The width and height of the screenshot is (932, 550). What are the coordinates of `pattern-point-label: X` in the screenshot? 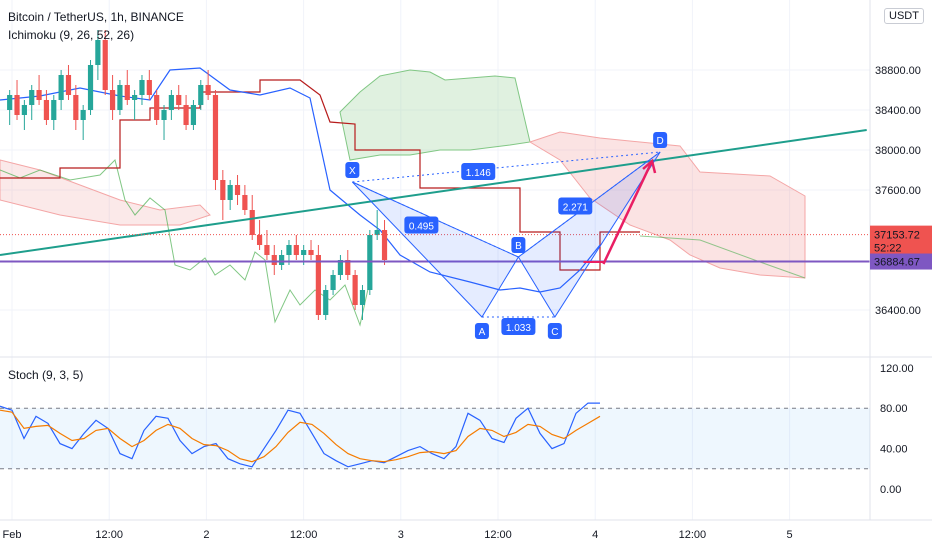 It's located at (352, 171).